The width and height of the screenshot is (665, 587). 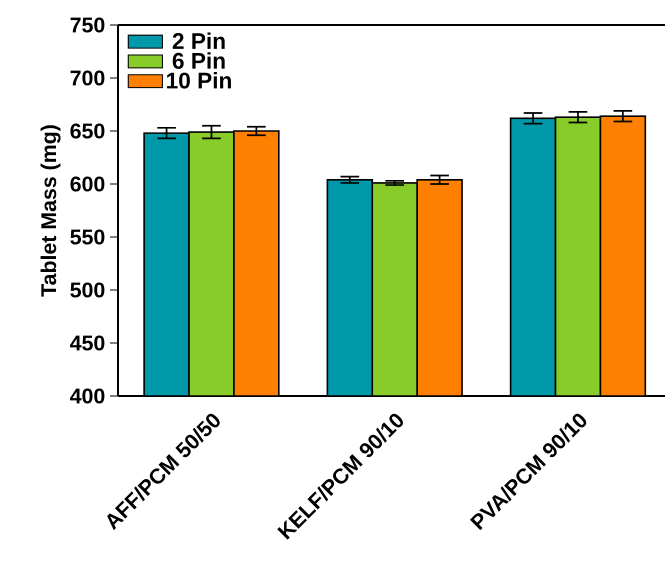 What do you see at coordinates (87, 343) in the screenshot?
I see `y-tick-label: 450` at bounding box center [87, 343].